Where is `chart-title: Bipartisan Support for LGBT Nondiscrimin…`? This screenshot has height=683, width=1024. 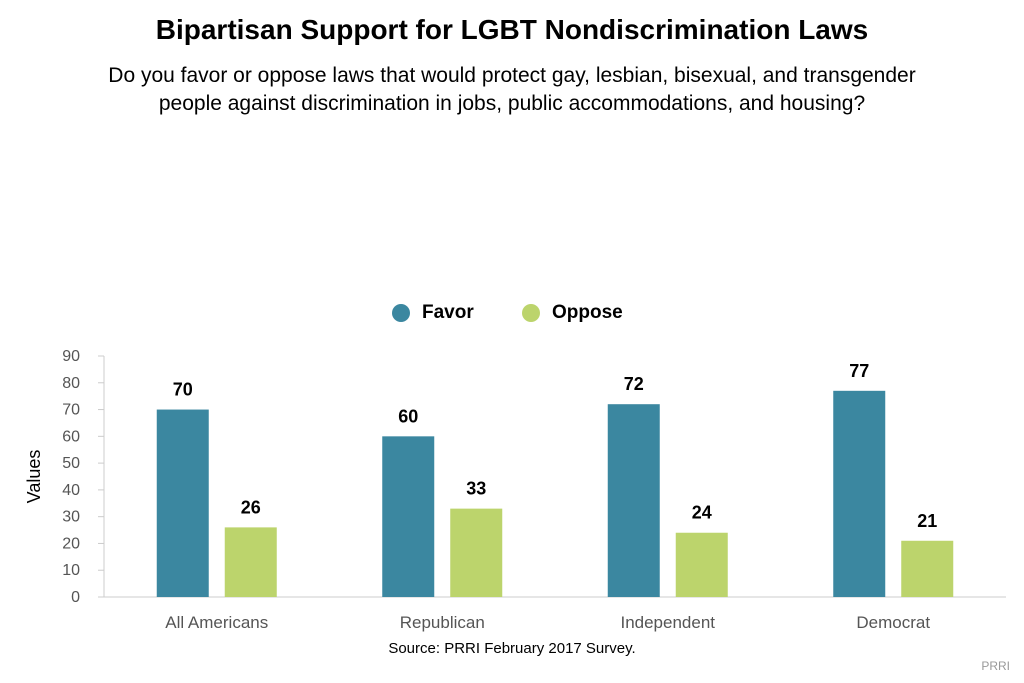 chart-title: Bipartisan Support for LGBT Nondiscrimin… is located at coordinates (512, 29).